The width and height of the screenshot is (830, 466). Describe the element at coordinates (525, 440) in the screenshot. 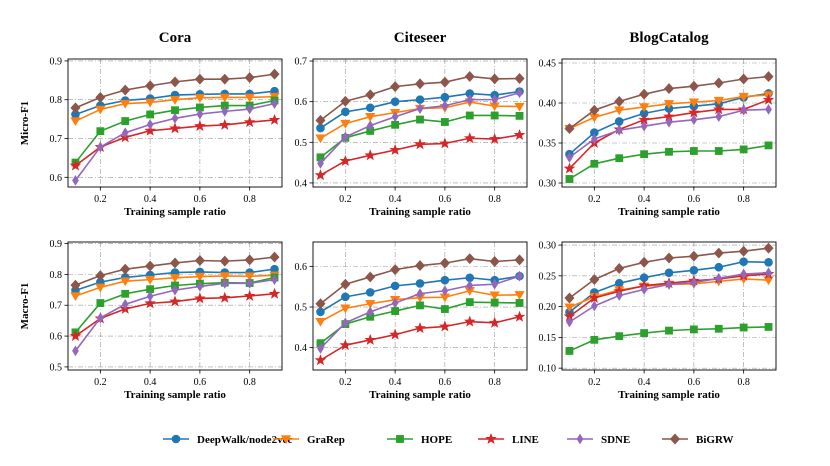

I see `legend-label: LINE` at that location.